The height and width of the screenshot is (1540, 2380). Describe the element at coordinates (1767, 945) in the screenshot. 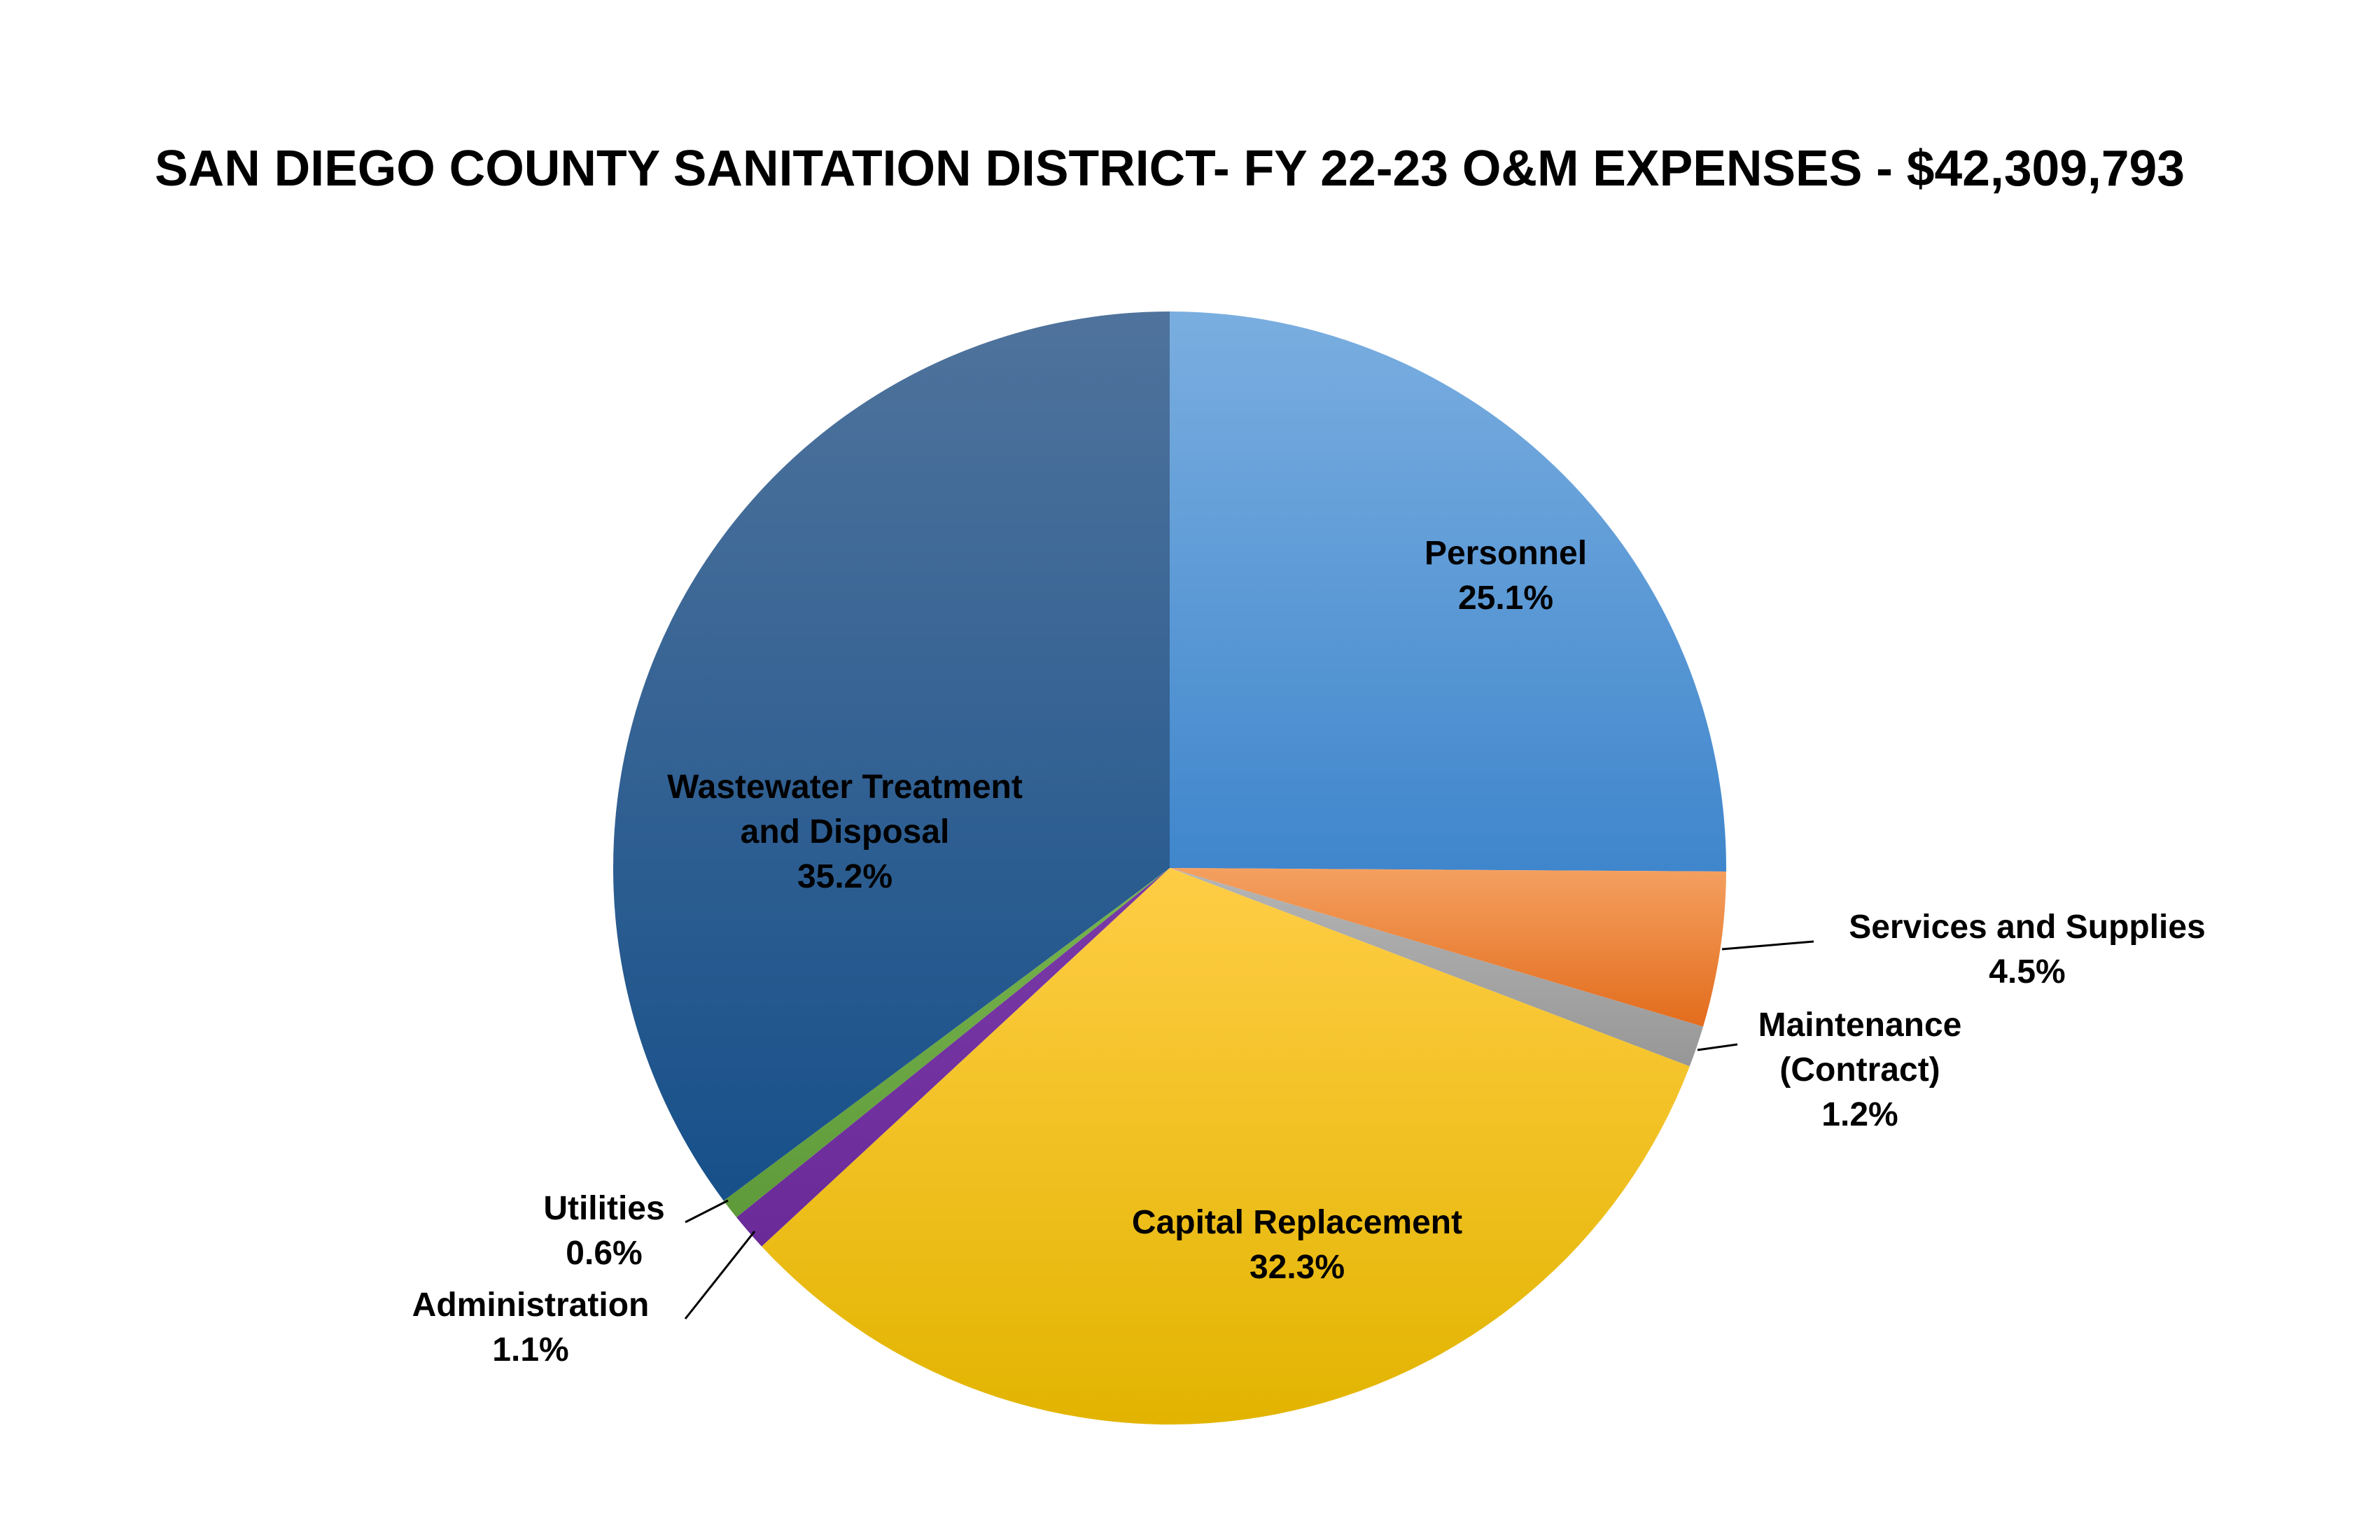

I see `leader-line-services-and-supplies` at that location.